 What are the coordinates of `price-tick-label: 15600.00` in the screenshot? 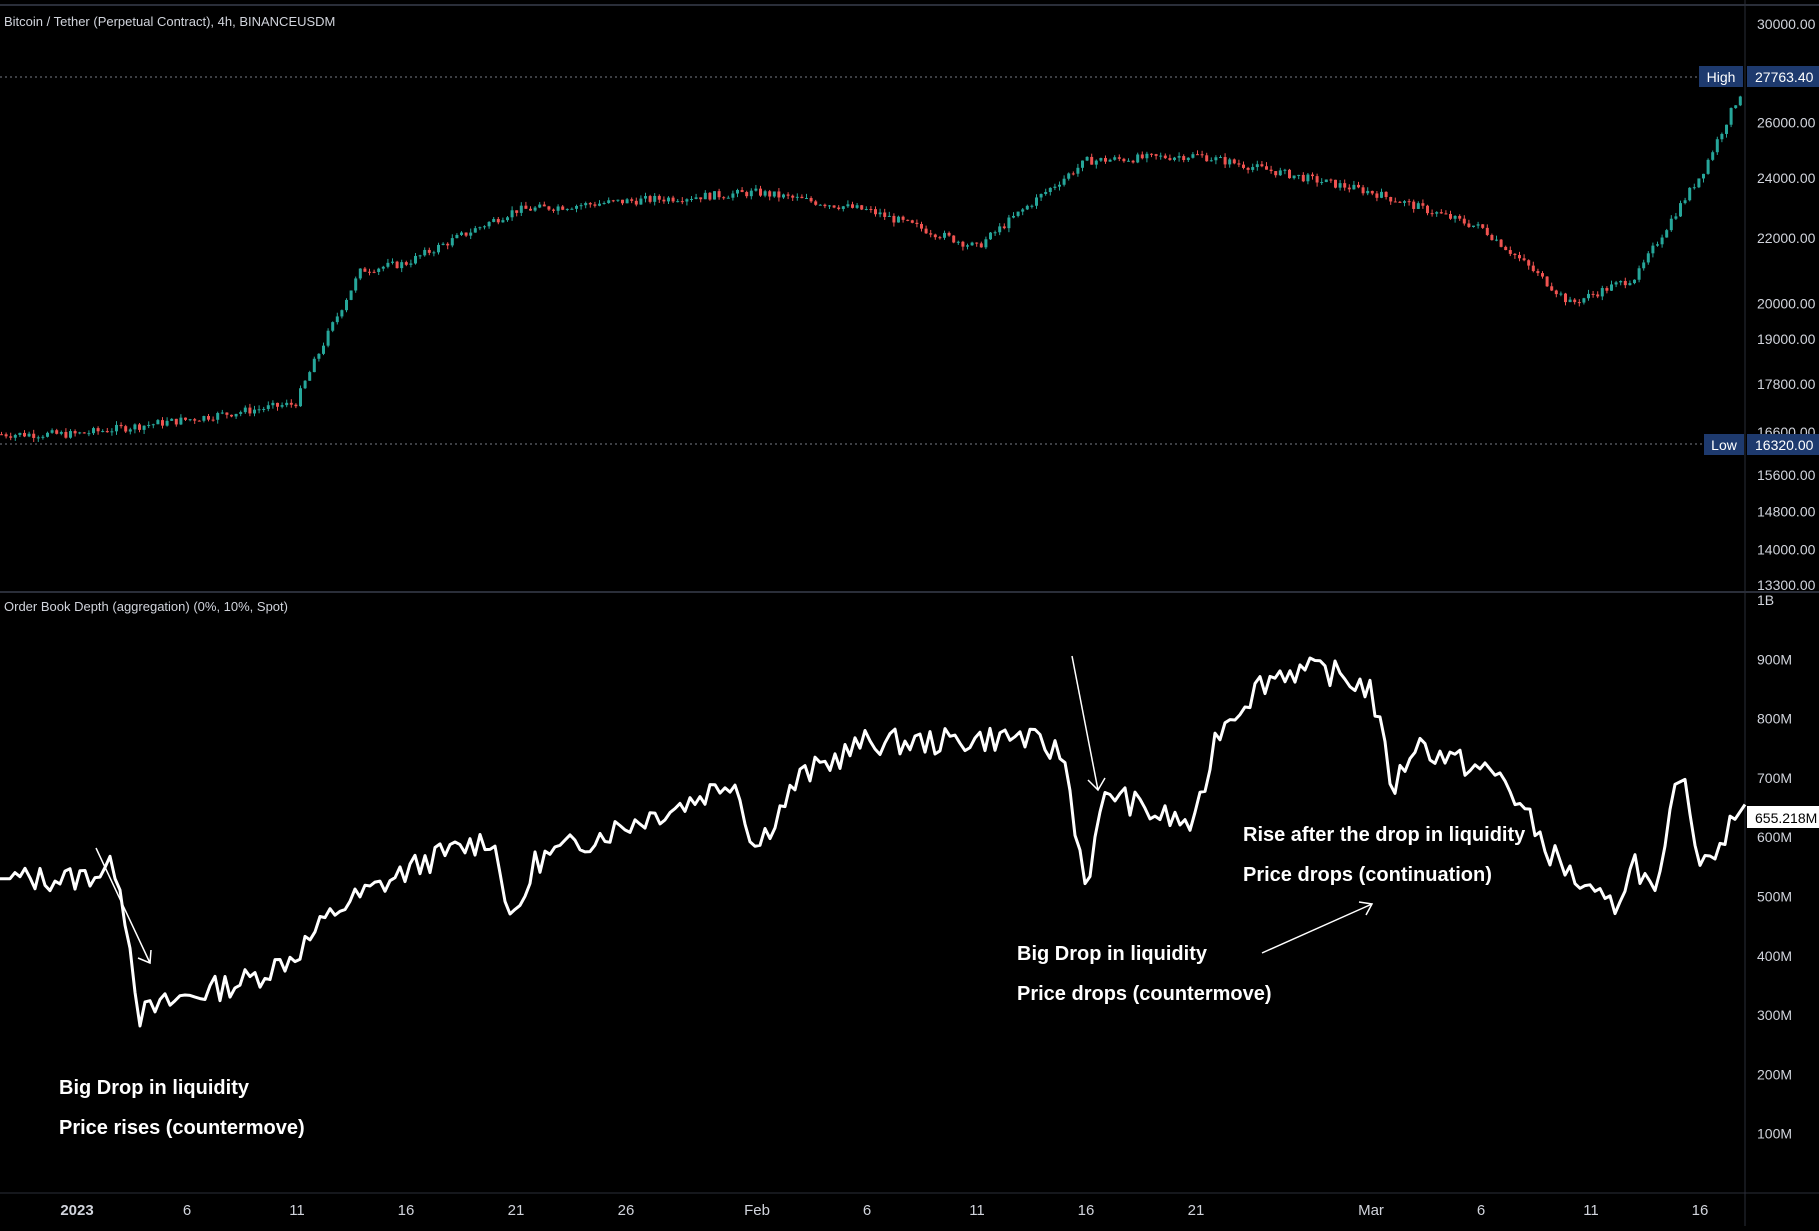 It's located at (1786, 475).